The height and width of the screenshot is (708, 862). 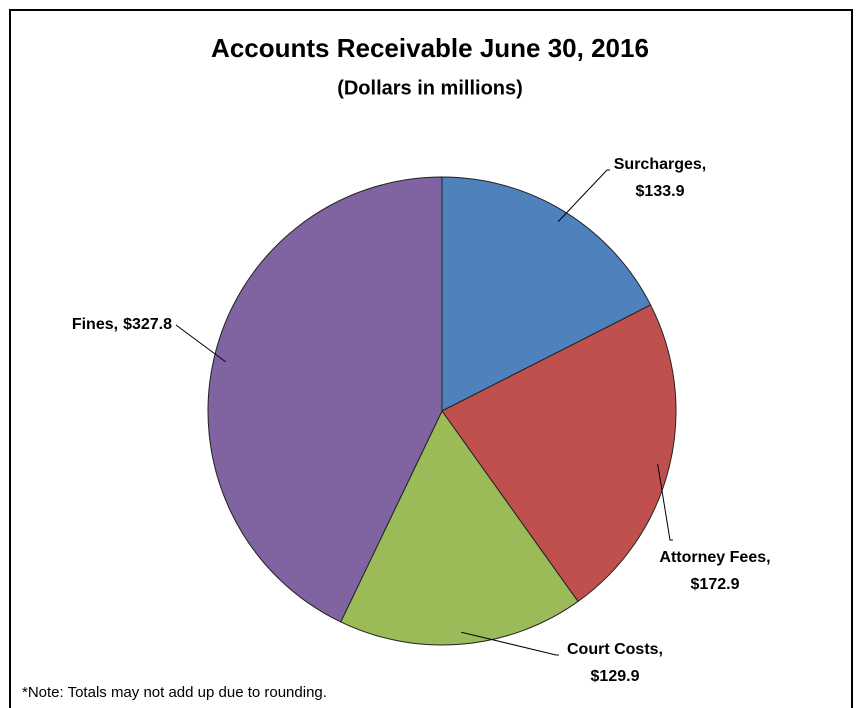 What do you see at coordinates (122, 324) in the screenshot?
I see `slice-label-group: Fines, $327.8` at bounding box center [122, 324].